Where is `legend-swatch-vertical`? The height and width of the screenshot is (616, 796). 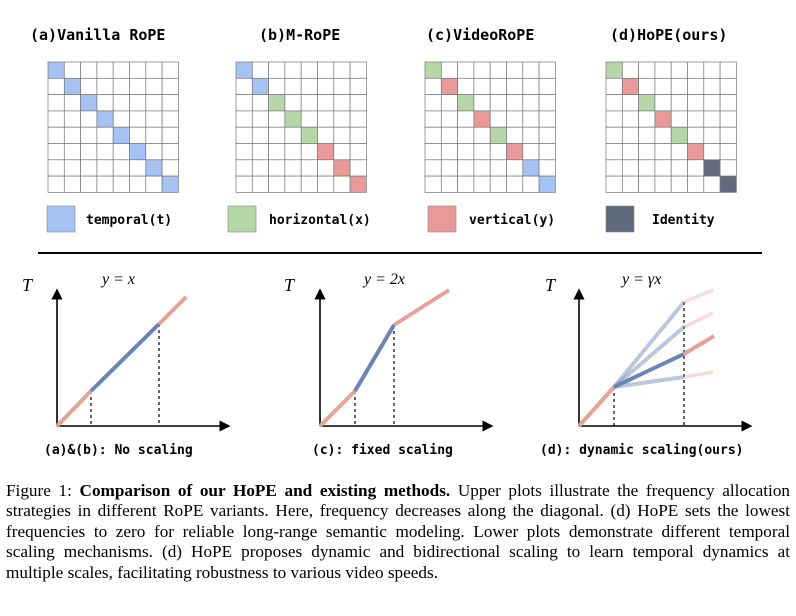 legend-swatch-vertical is located at coordinates (442, 219).